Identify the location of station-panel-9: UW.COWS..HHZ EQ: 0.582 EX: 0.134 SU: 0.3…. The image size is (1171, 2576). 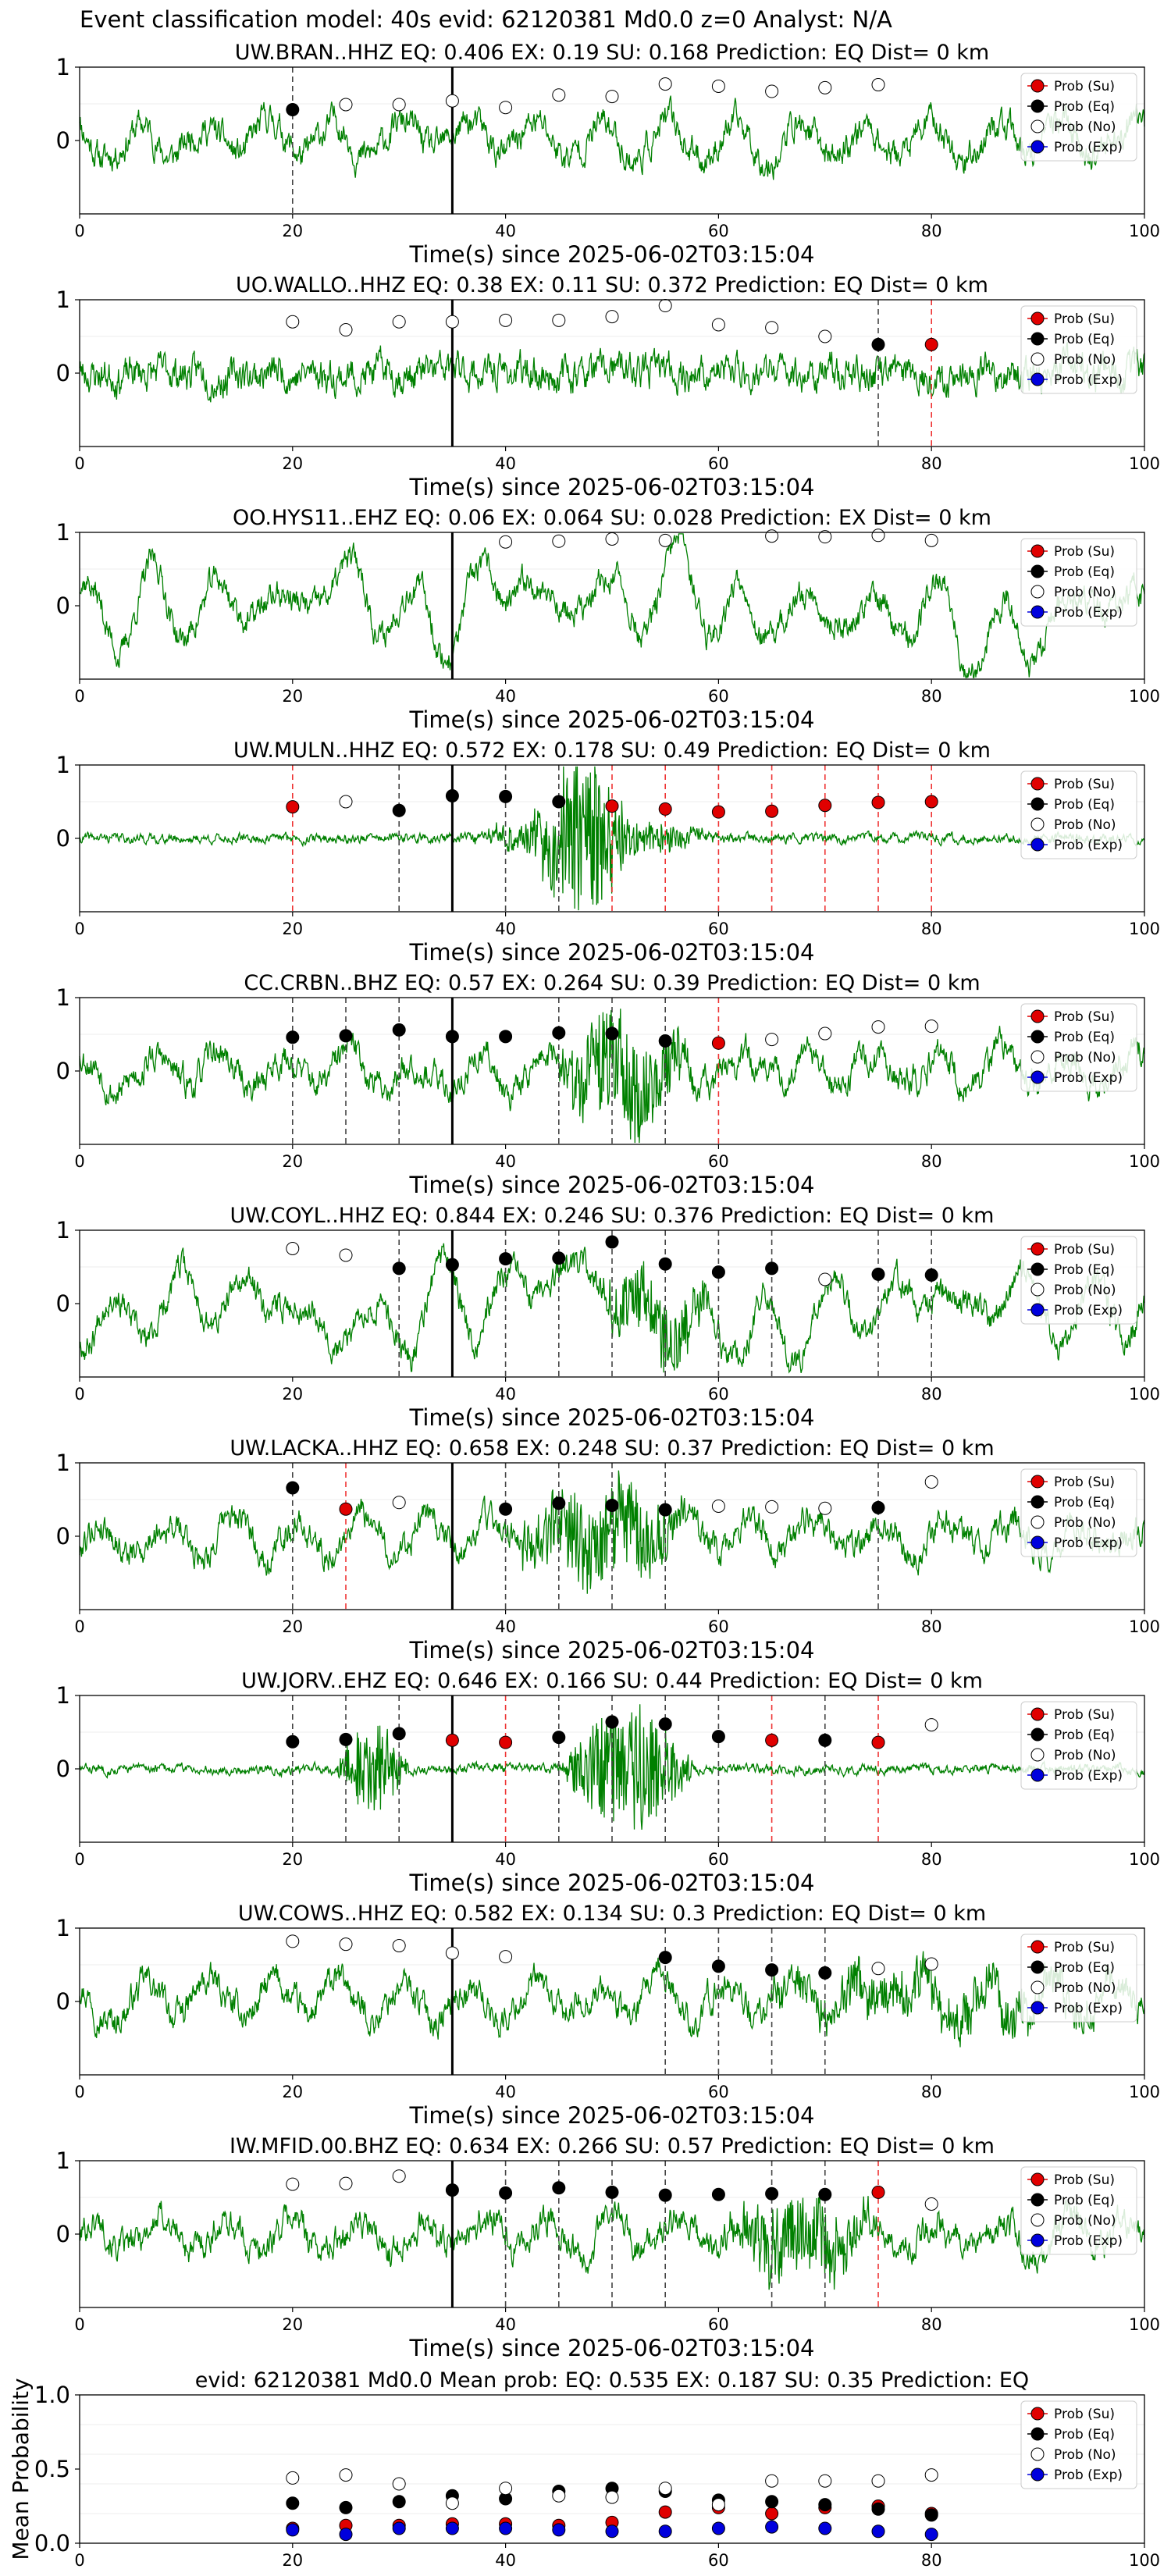
(608, 2016).